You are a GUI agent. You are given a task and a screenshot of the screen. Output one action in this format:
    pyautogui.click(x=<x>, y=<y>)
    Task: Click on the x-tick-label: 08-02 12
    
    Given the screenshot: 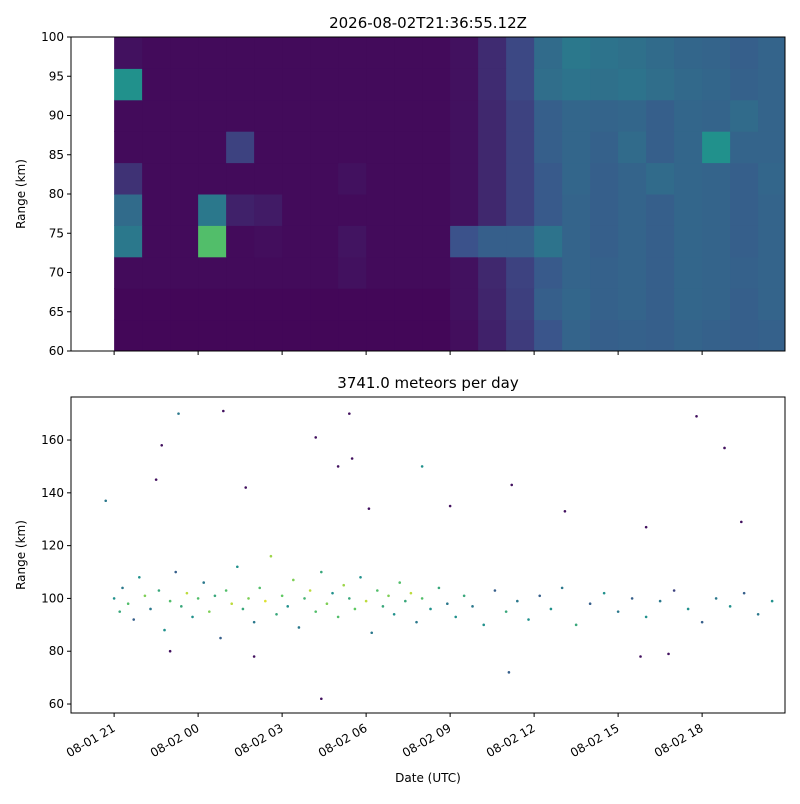 What is the action you would take?
    pyautogui.click(x=511, y=740)
    